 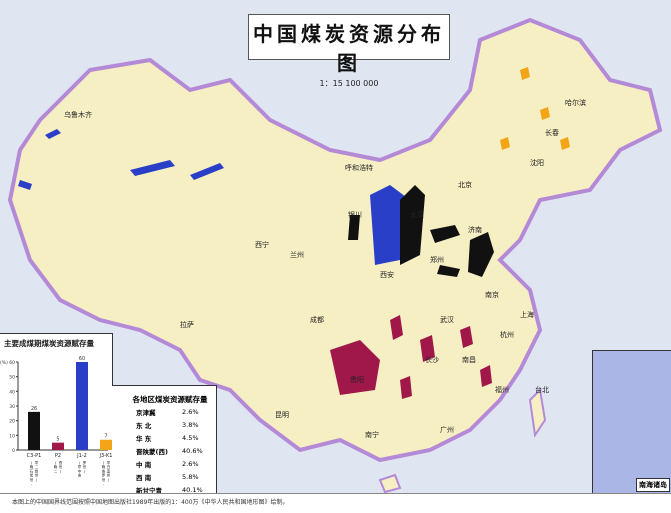 I want to click on city-label: 长春, so click(x=552, y=133).